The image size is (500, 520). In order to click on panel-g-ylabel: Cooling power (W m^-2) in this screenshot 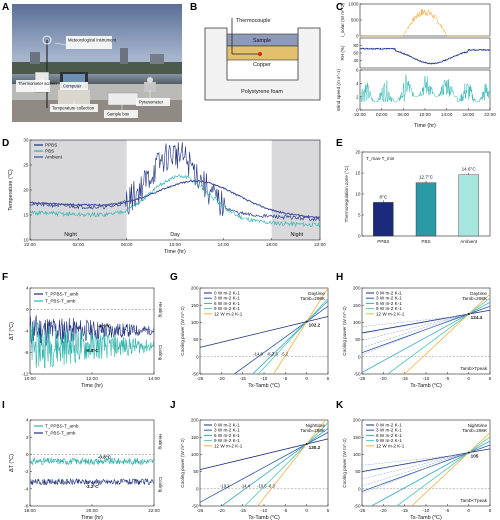, I will do `click(182, 331)`.